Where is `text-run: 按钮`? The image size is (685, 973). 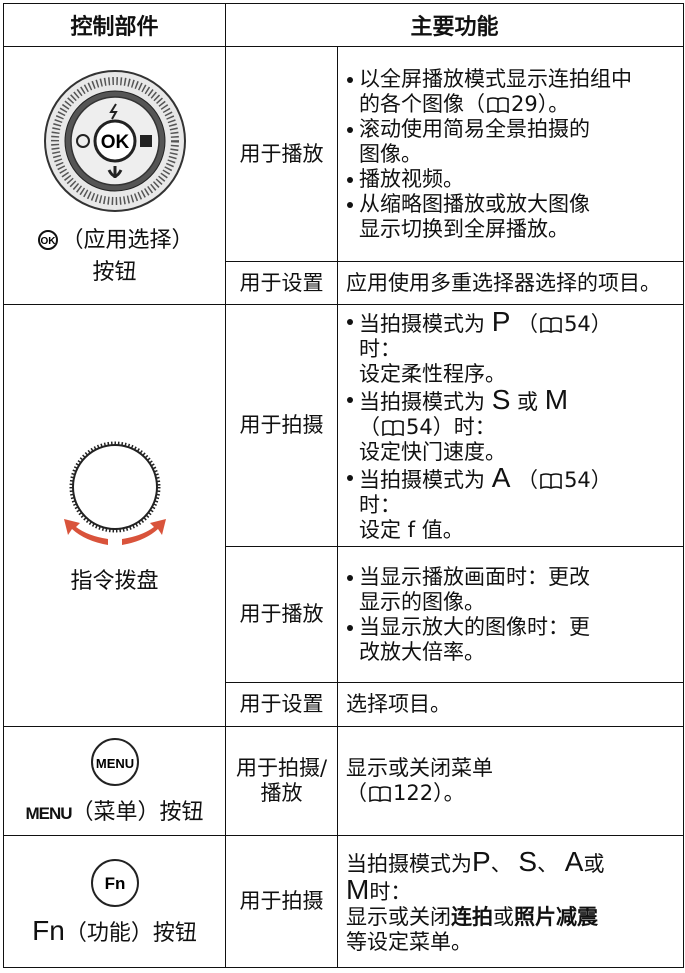
text-run: 按钮 is located at coordinates (114, 272).